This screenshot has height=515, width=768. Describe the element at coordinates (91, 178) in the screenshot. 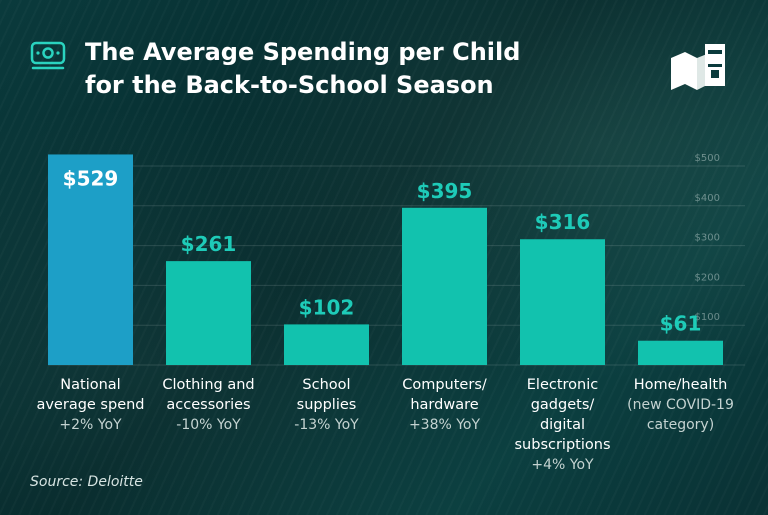

I see `value-label: $529` at that location.